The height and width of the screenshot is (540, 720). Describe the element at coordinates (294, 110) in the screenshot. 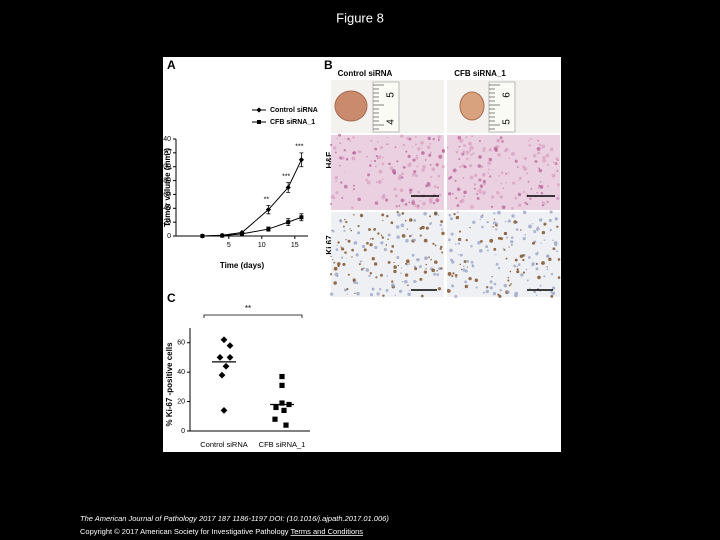

I see `legend-label: Control siRNA` at that location.